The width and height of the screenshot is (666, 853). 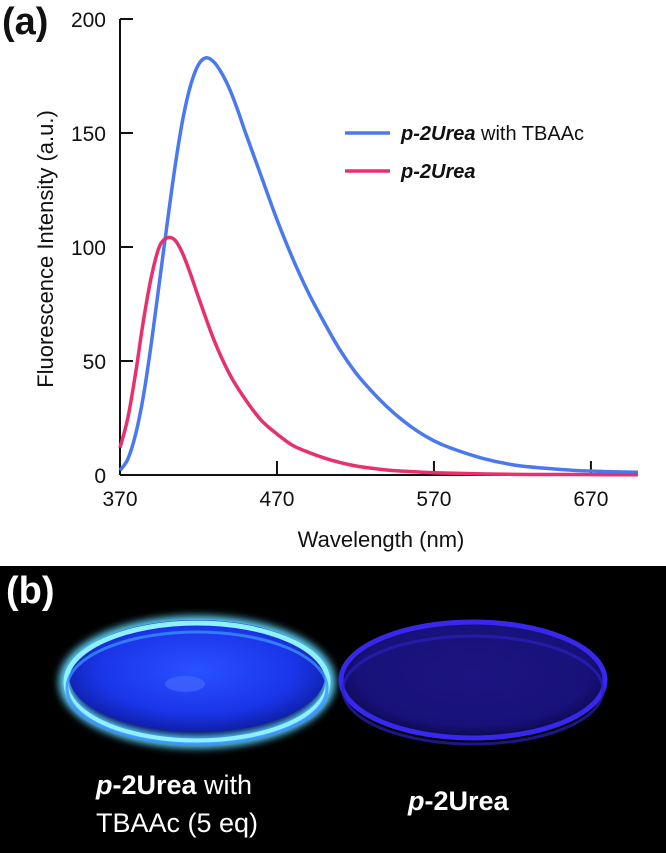 I want to click on panel-a-label: (a), so click(x=25, y=22).